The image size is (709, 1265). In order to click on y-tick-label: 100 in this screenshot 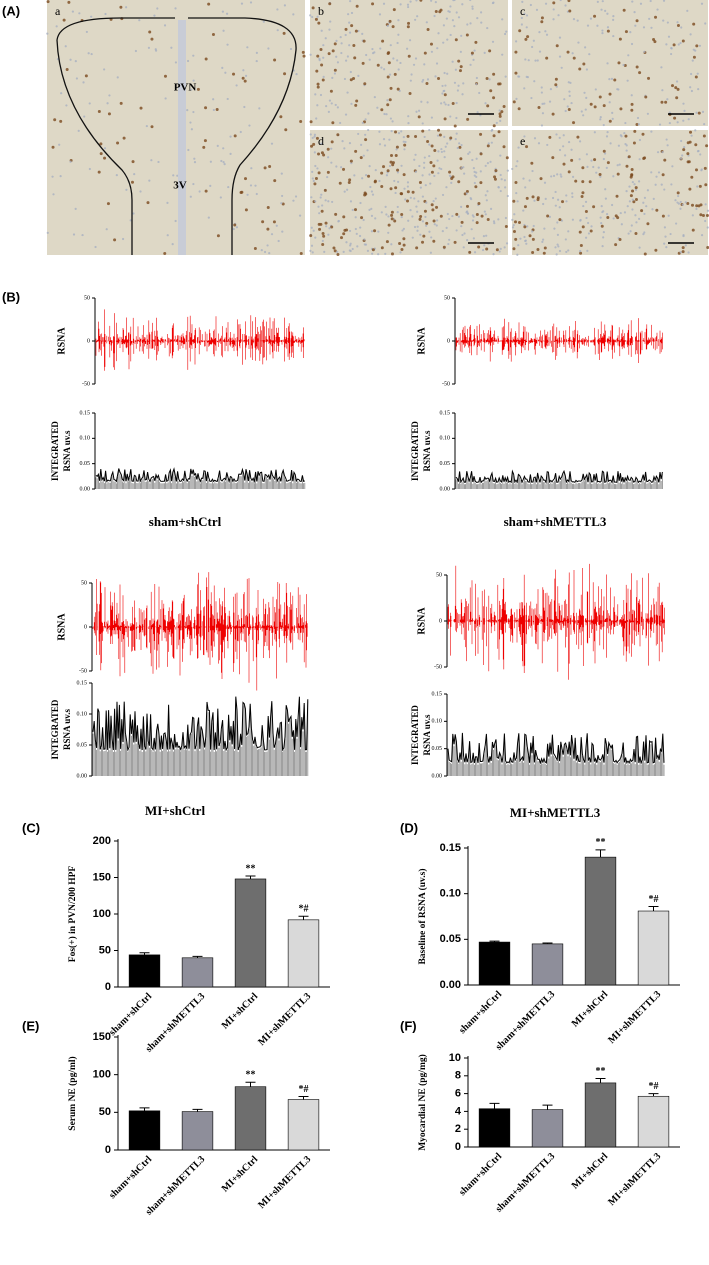, I will do `click(102, 1075)`.